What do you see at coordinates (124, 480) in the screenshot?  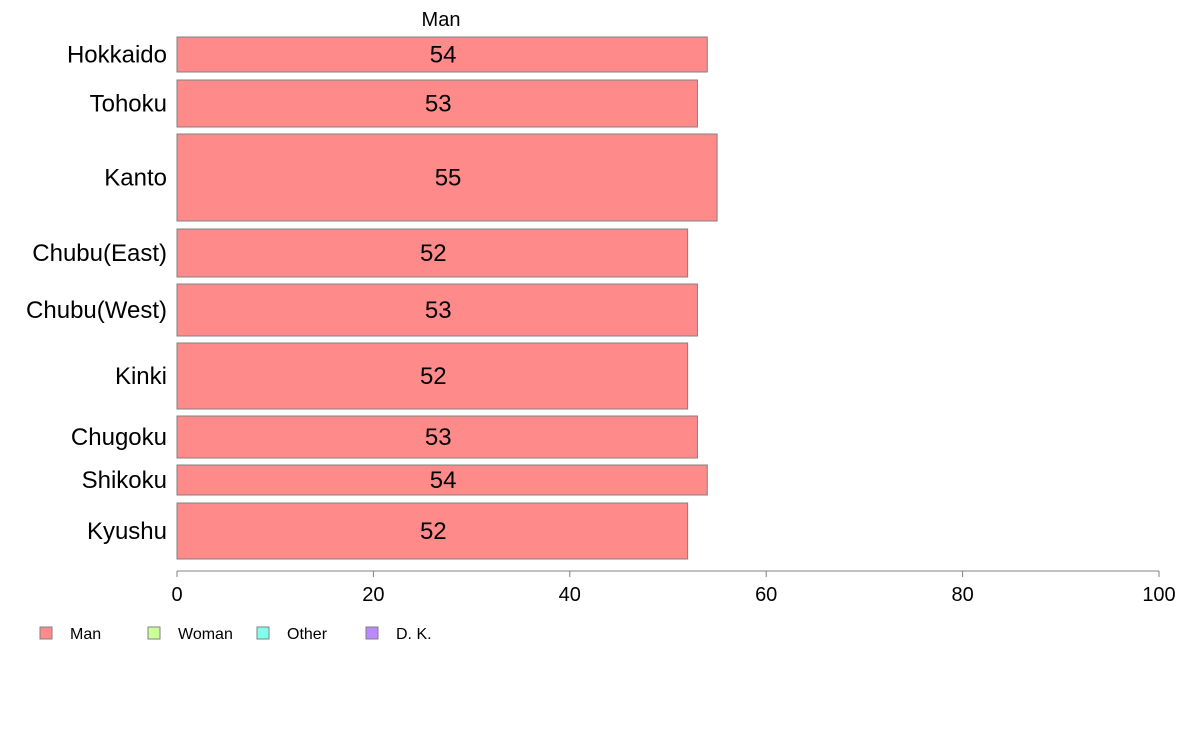 I see `category-label: Shikoku` at bounding box center [124, 480].